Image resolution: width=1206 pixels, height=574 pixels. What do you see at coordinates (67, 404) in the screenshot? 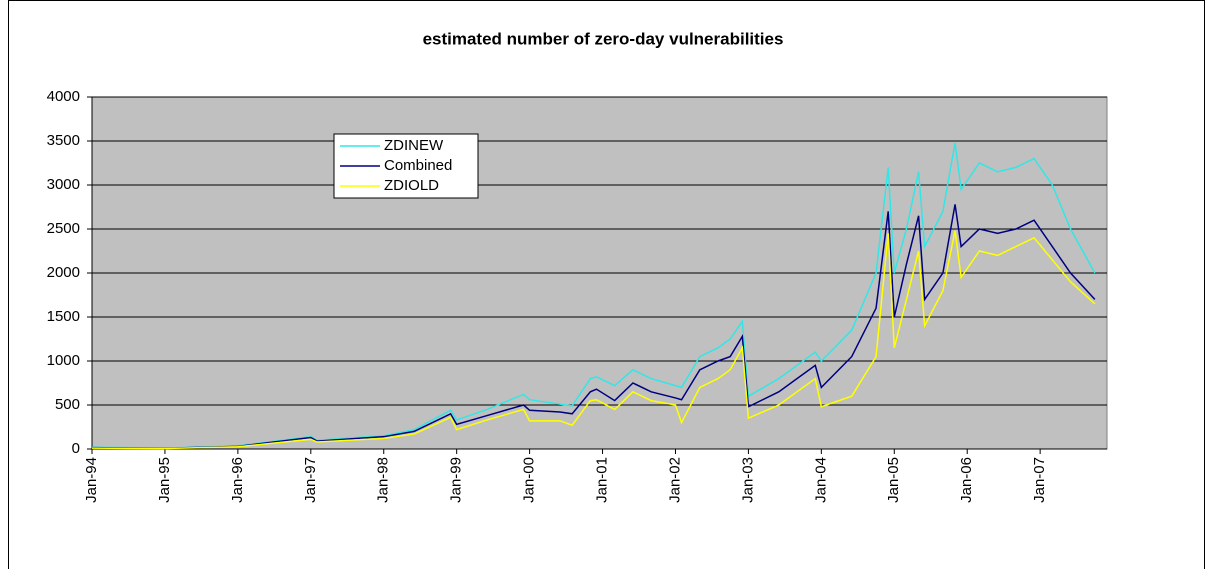
I see `y-tick-label: 500` at bounding box center [67, 404].